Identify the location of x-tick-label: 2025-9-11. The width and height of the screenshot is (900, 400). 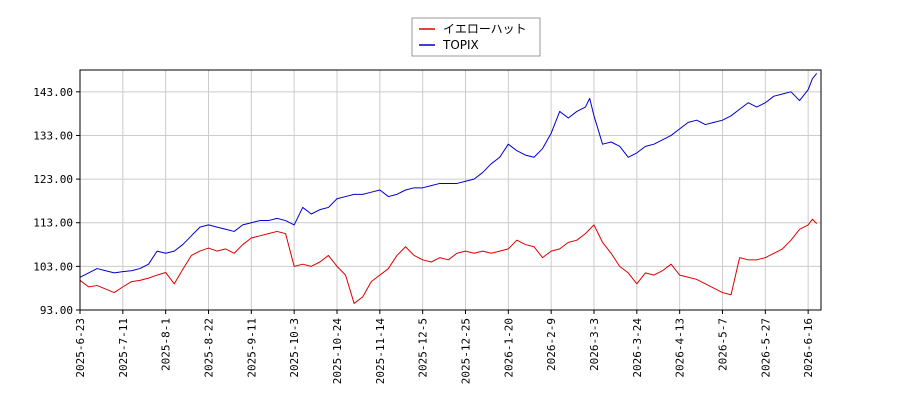
(251, 348).